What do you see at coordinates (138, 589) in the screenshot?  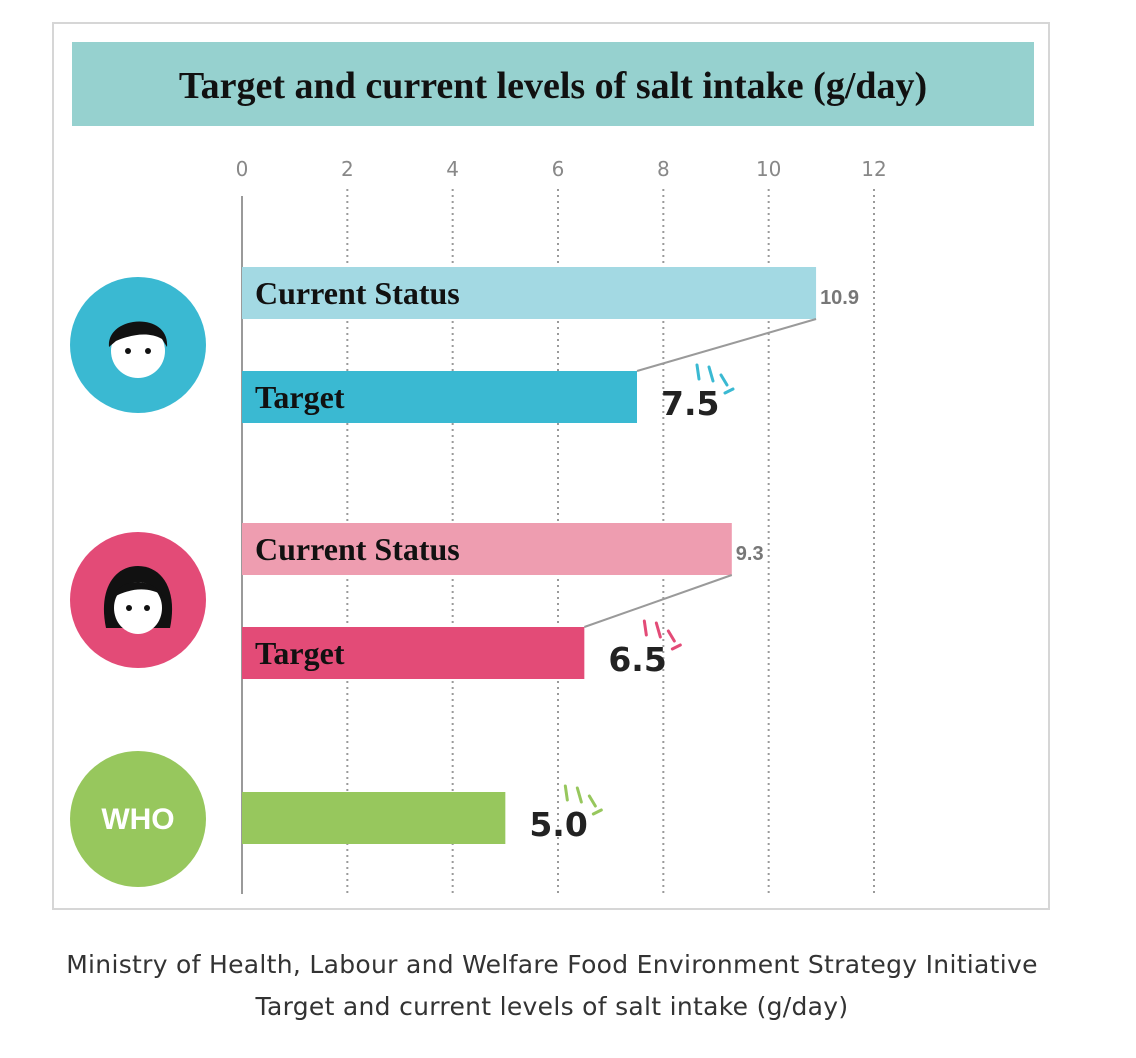 I see `bangs-shape` at bounding box center [138, 589].